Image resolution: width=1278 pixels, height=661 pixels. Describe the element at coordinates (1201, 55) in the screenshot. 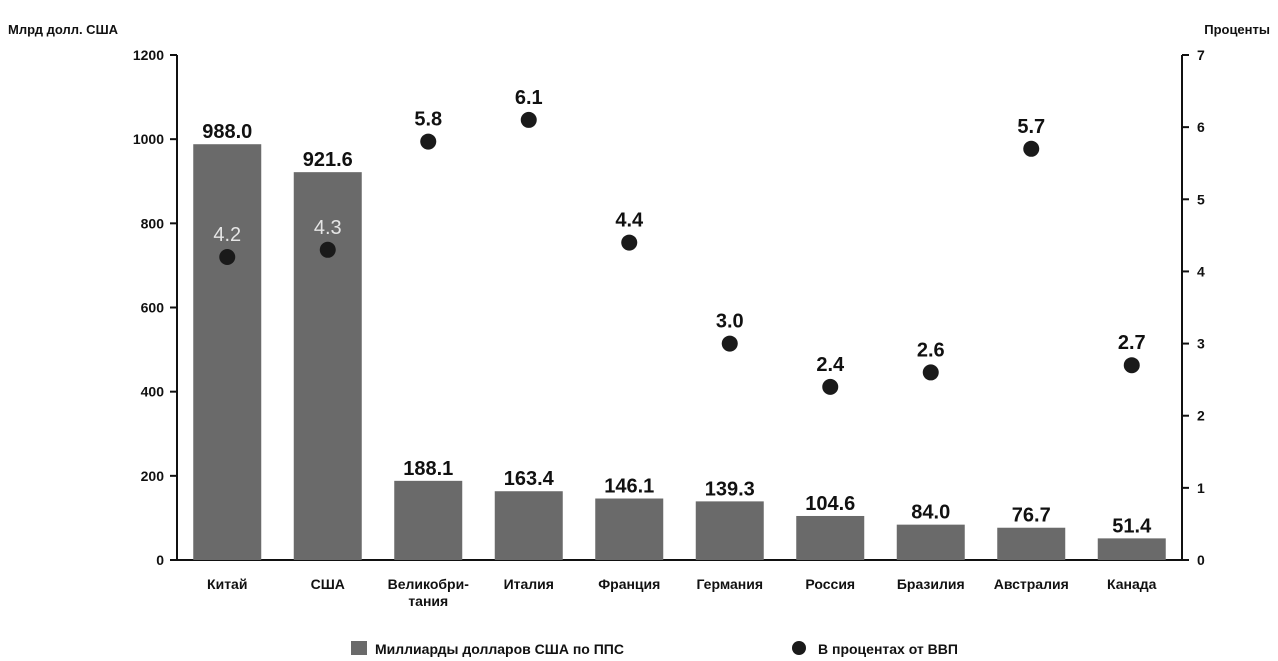

I see `right-axis-tick-label: 7` at that location.